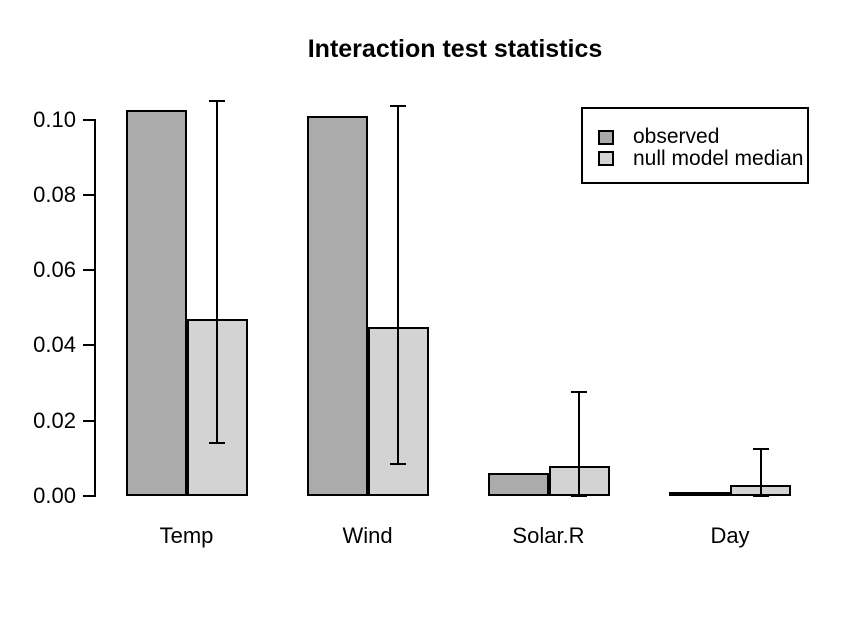  What do you see at coordinates (455, 49) in the screenshot?
I see `chart-title: Interaction test statistics` at bounding box center [455, 49].